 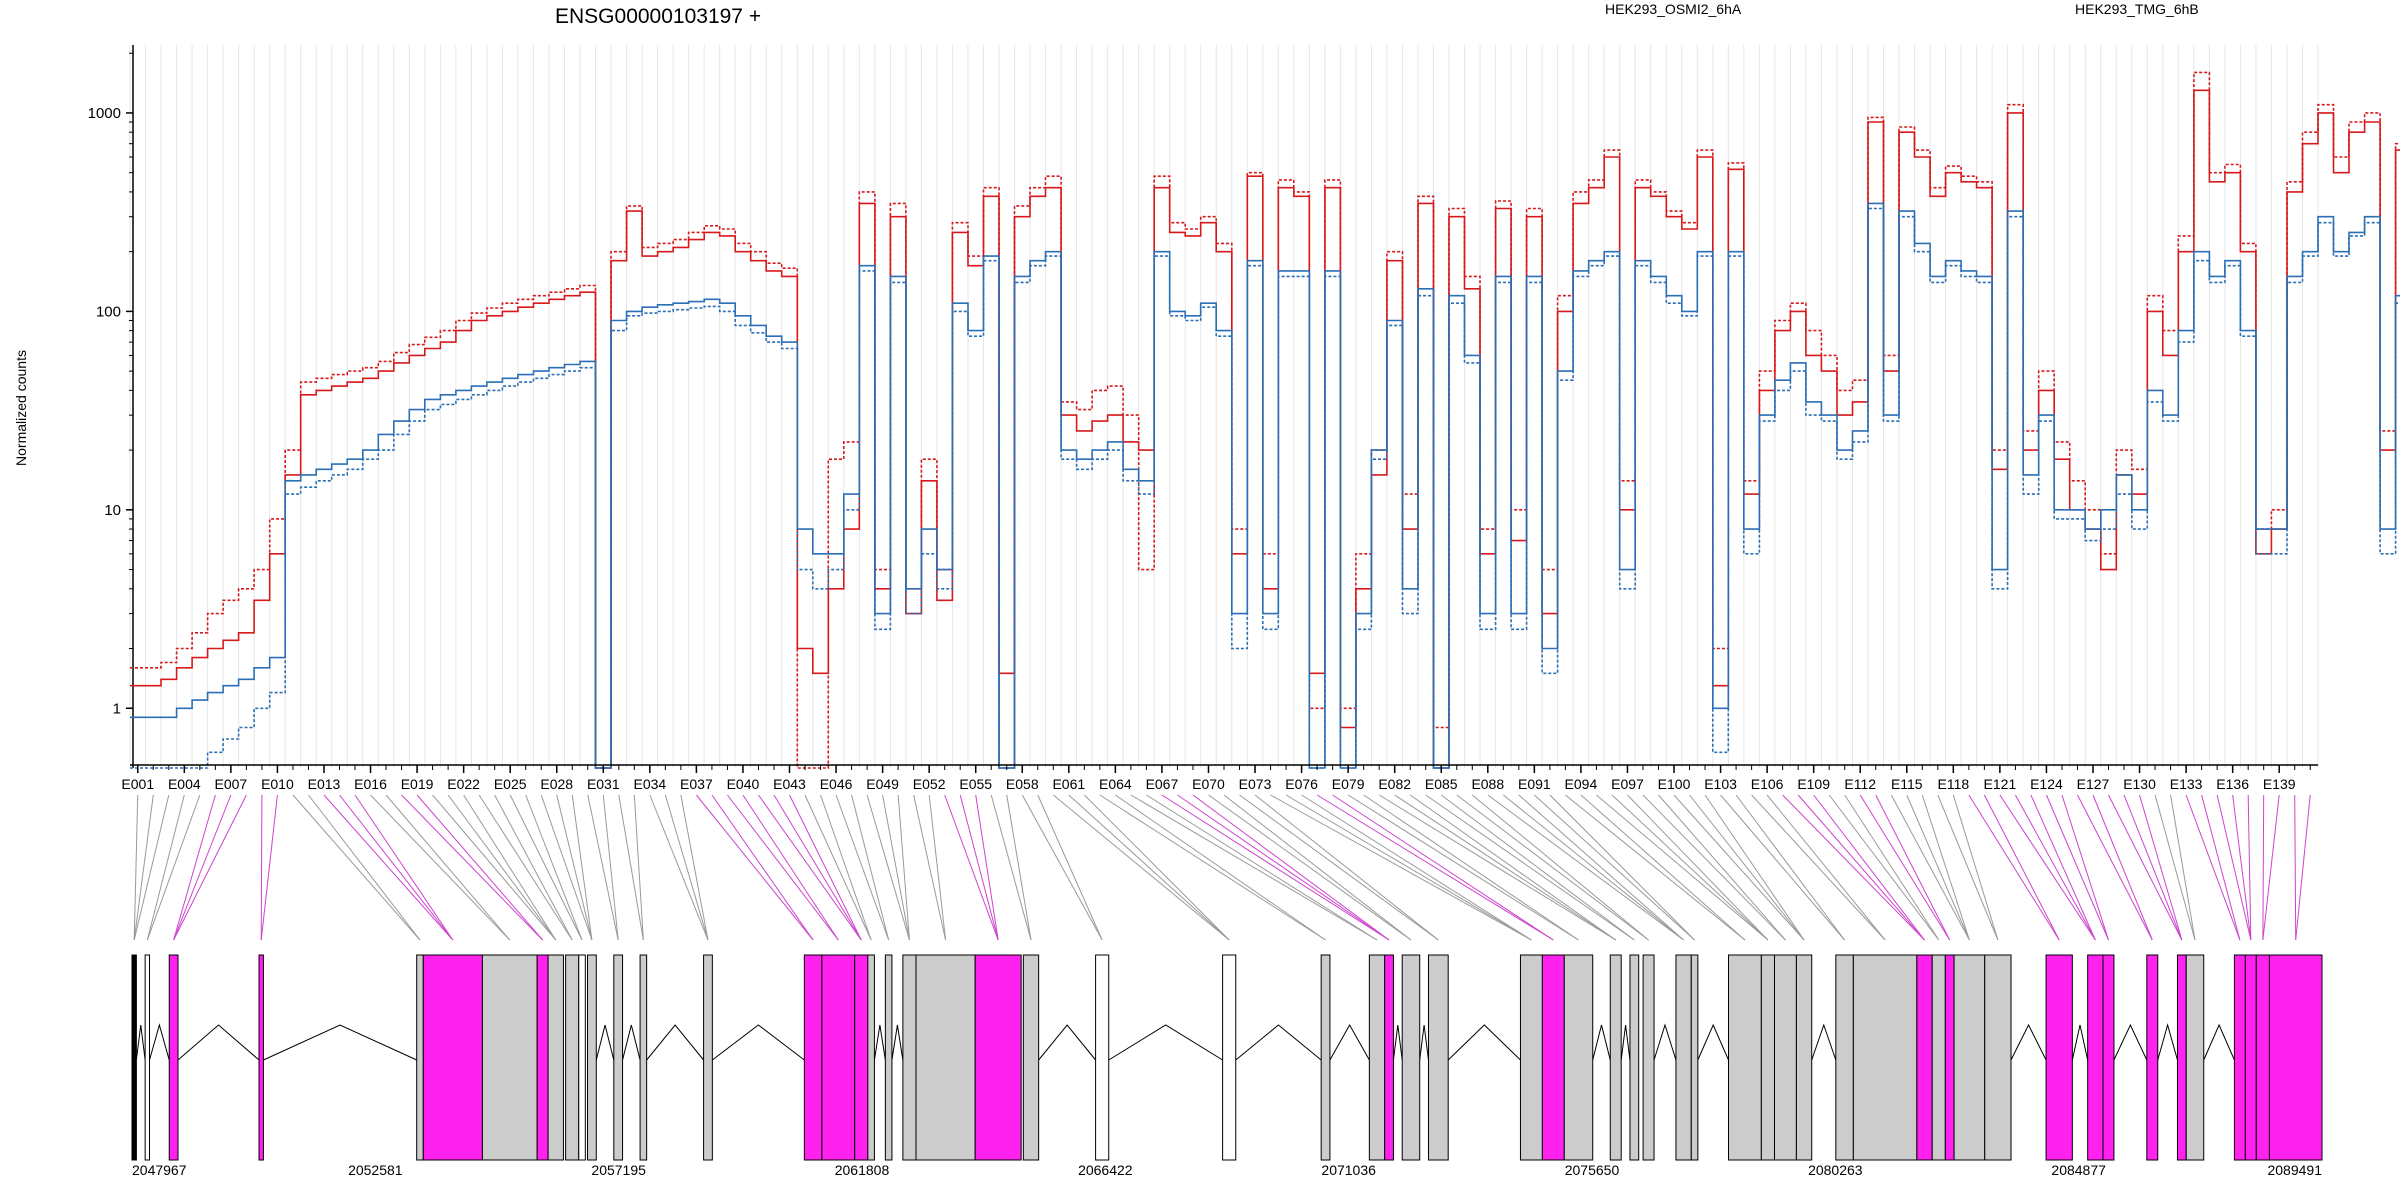 What do you see at coordinates (324, 784) in the screenshot?
I see `exon-tick-label: E013` at bounding box center [324, 784].